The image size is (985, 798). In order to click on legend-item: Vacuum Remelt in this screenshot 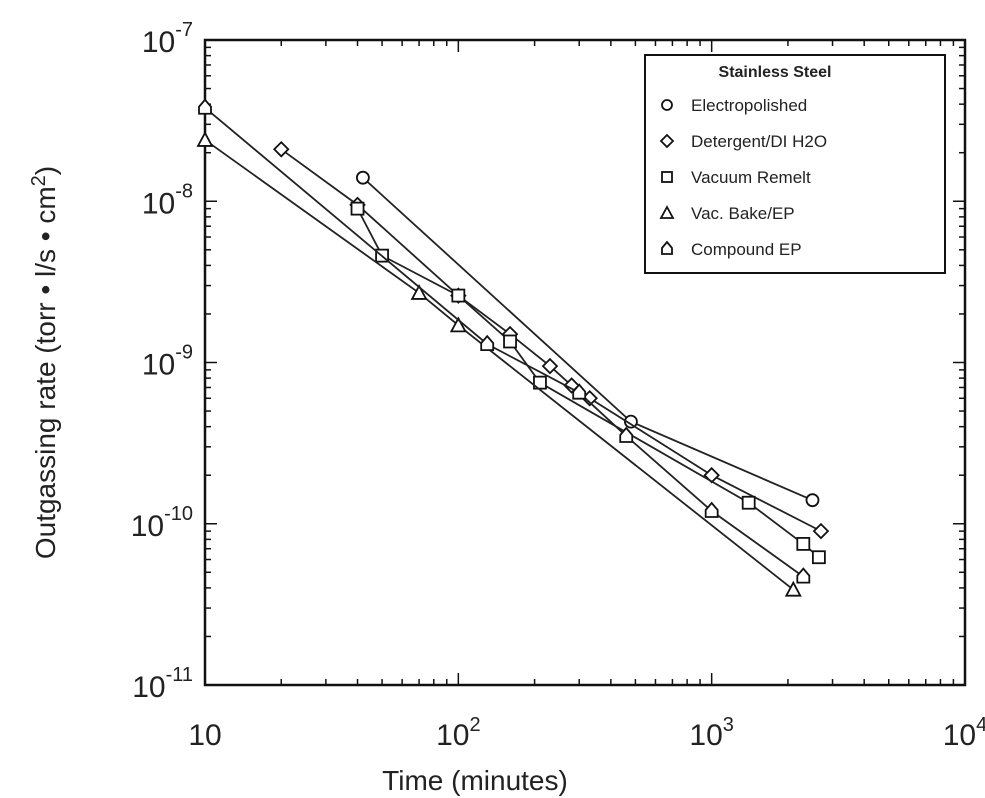, I will do `click(736, 177)`.